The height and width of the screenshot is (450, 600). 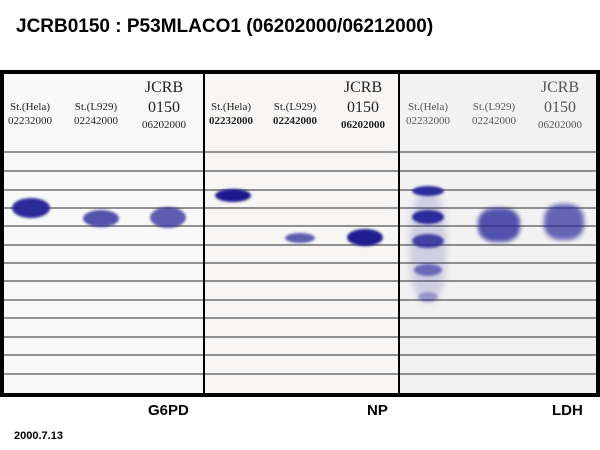 What do you see at coordinates (377, 410) in the screenshot?
I see `enzyme-label-np: NP` at bounding box center [377, 410].